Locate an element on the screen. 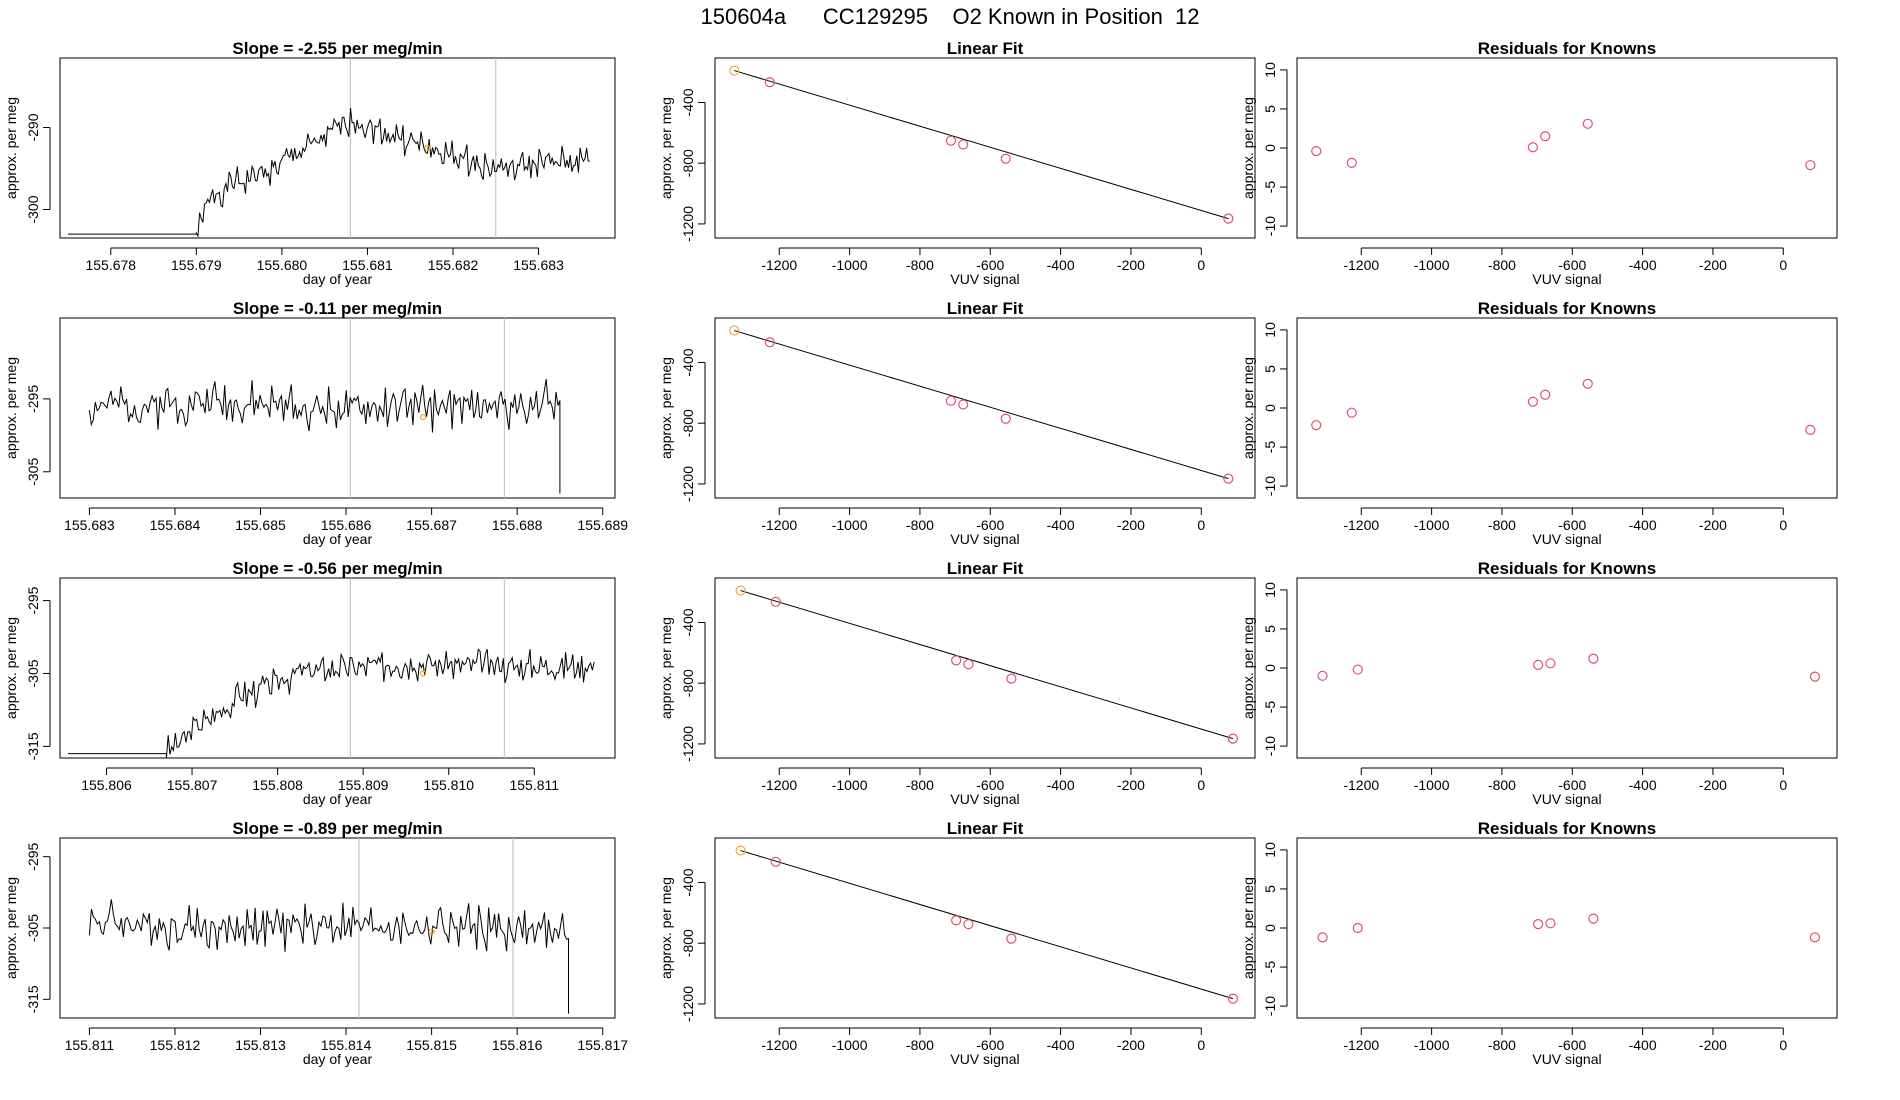  x-tick-label: 155.685 is located at coordinates (260, 525).